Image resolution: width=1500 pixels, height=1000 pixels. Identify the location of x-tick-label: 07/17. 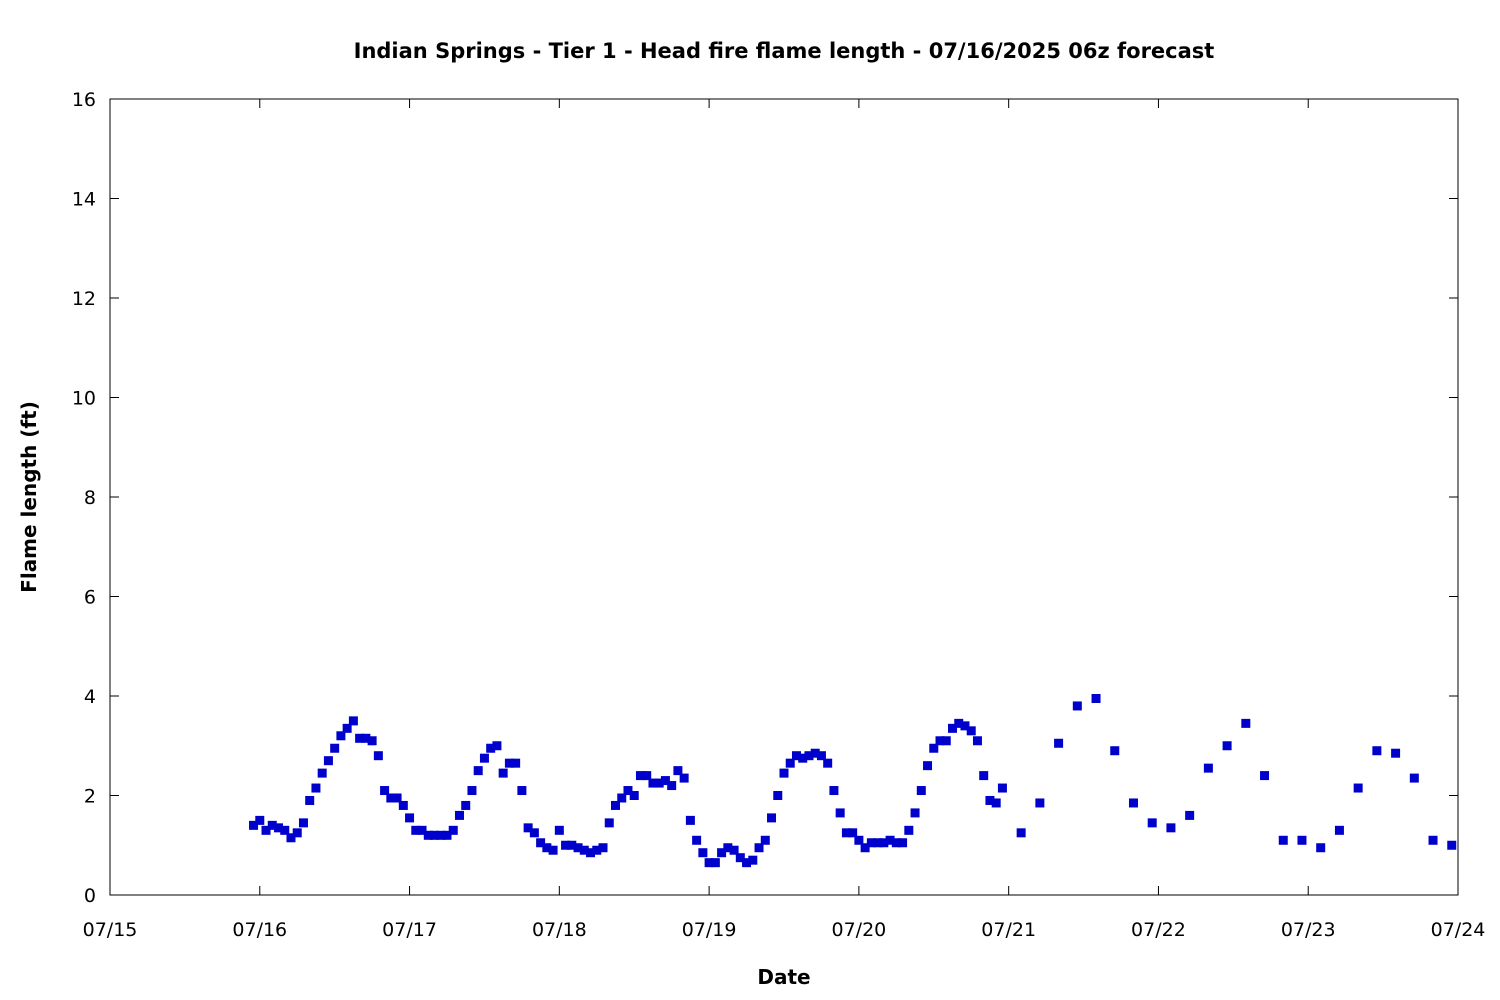
(409, 930).